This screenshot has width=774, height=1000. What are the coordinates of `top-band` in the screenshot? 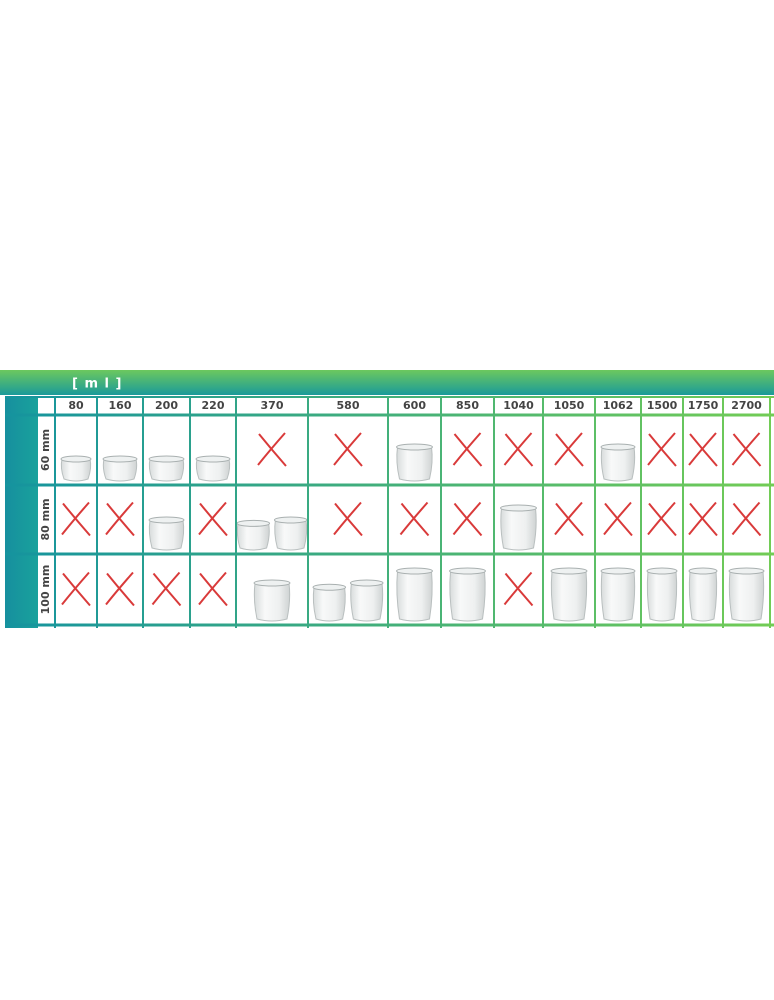 It's located at (387, 382).